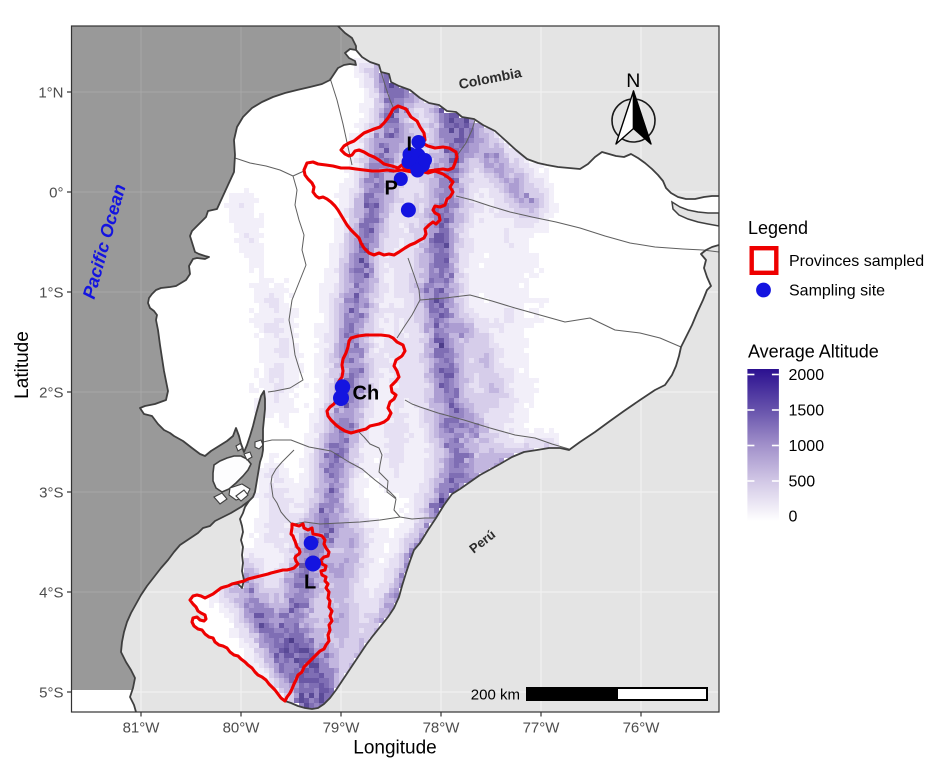  I want to click on svg-text: 2°S, so click(51, 392).